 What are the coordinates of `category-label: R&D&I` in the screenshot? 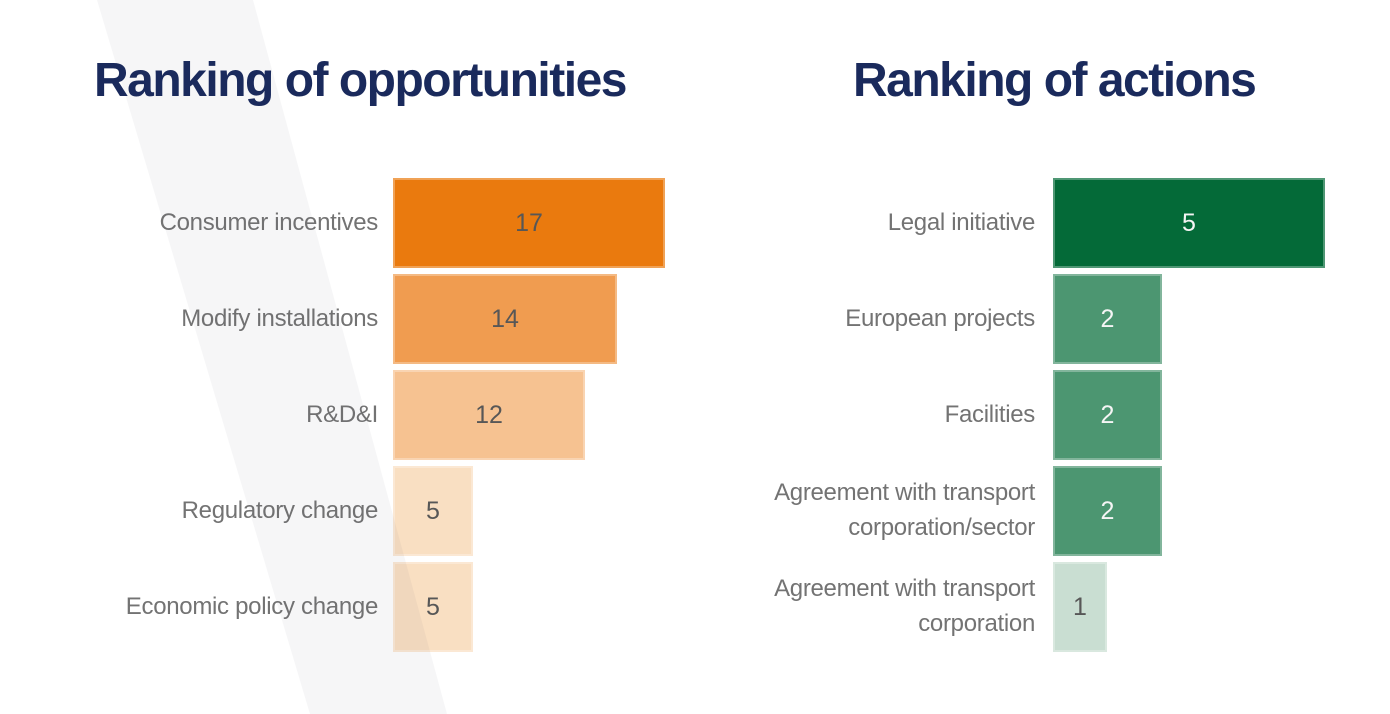 It's located at (342, 414).